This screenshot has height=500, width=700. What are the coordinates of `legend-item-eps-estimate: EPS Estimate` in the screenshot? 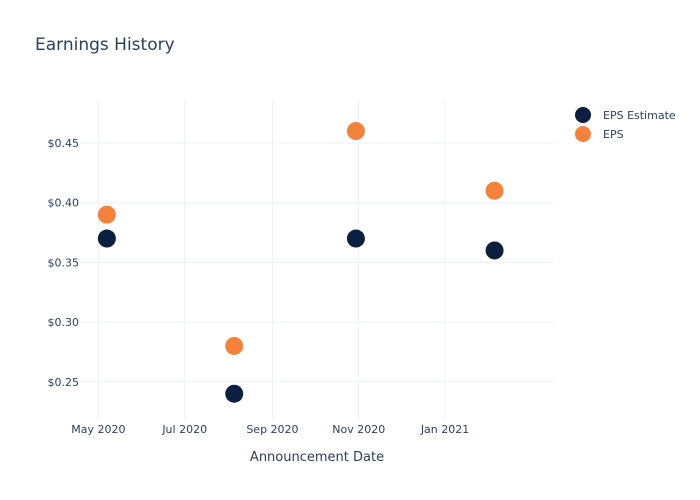 It's located at (625, 115).